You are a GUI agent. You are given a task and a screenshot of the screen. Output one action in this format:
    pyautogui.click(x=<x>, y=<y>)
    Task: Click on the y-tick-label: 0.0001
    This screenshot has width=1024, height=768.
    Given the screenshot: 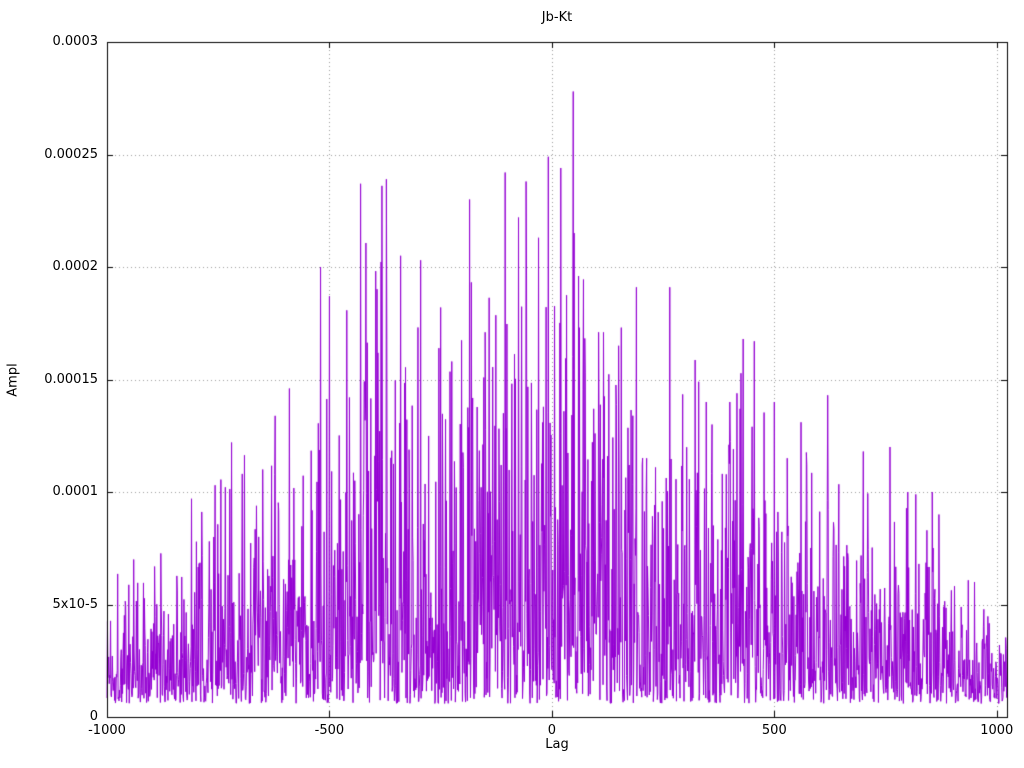 What is the action you would take?
    pyautogui.click(x=75, y=491)
    